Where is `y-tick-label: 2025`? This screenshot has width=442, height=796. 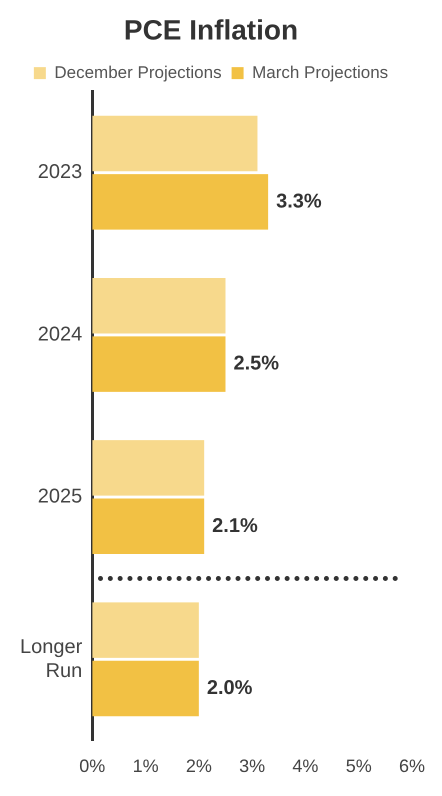 y-tick-label: 2025 is located at coordinates (60, 497).